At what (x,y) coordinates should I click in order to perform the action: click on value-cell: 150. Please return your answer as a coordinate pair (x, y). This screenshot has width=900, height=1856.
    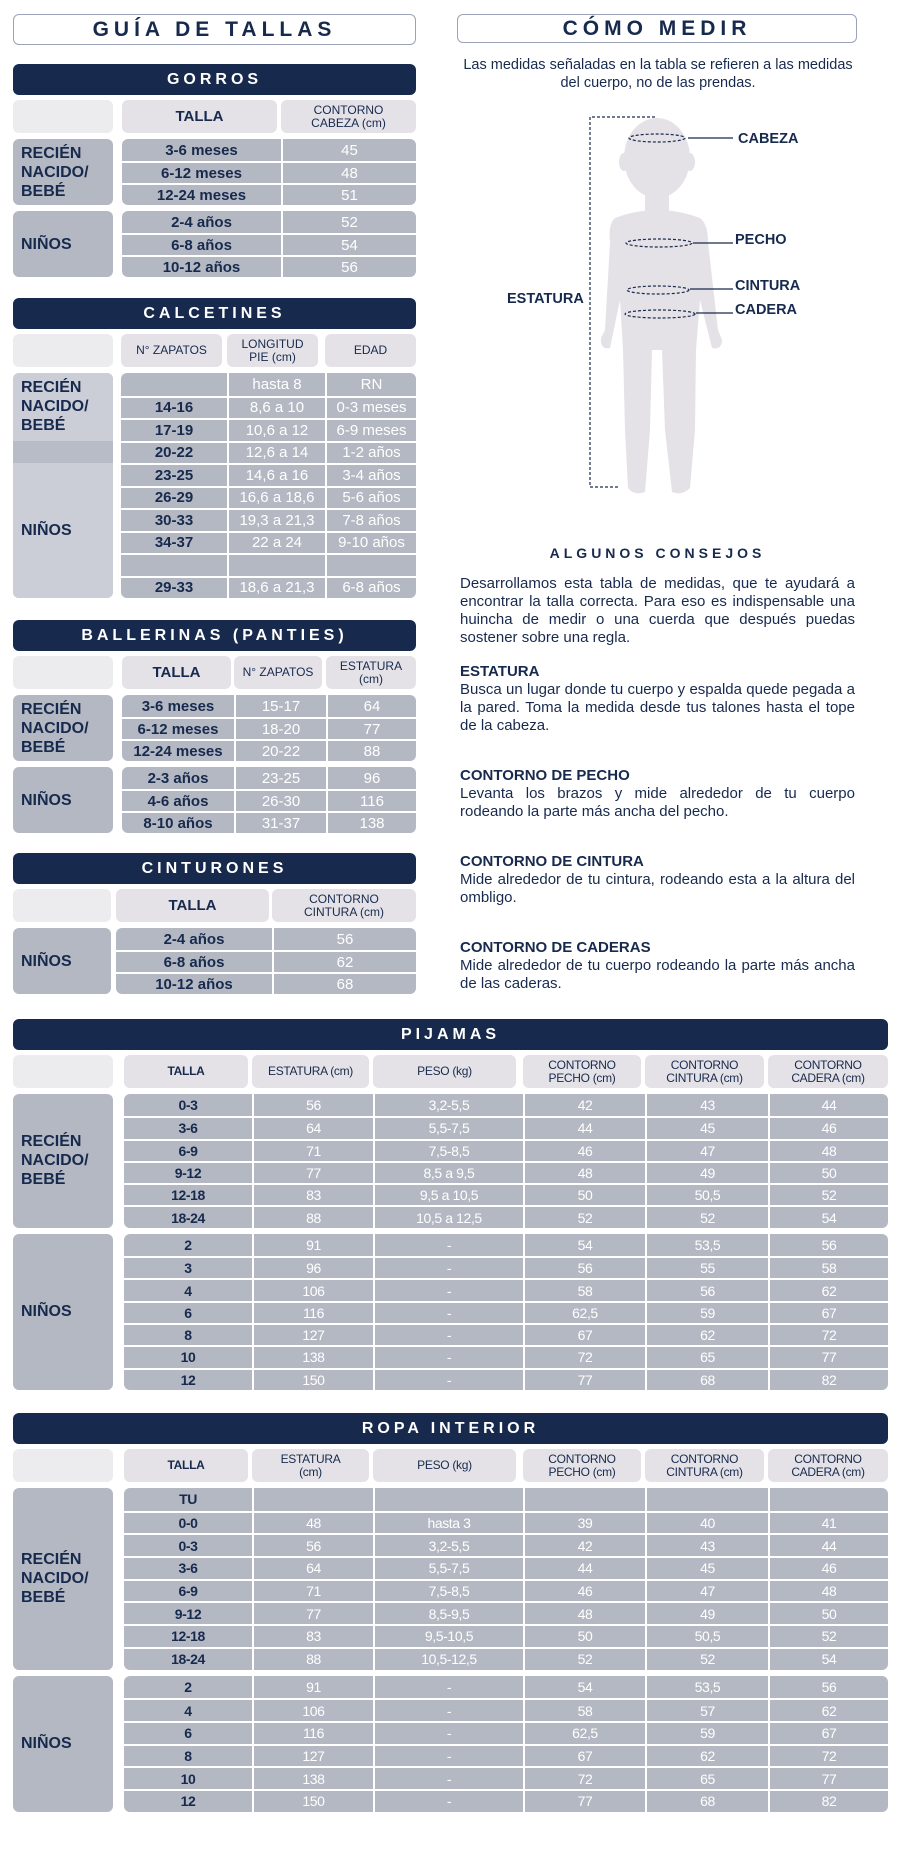
    Looking at the image, I should click on (312, 1801).